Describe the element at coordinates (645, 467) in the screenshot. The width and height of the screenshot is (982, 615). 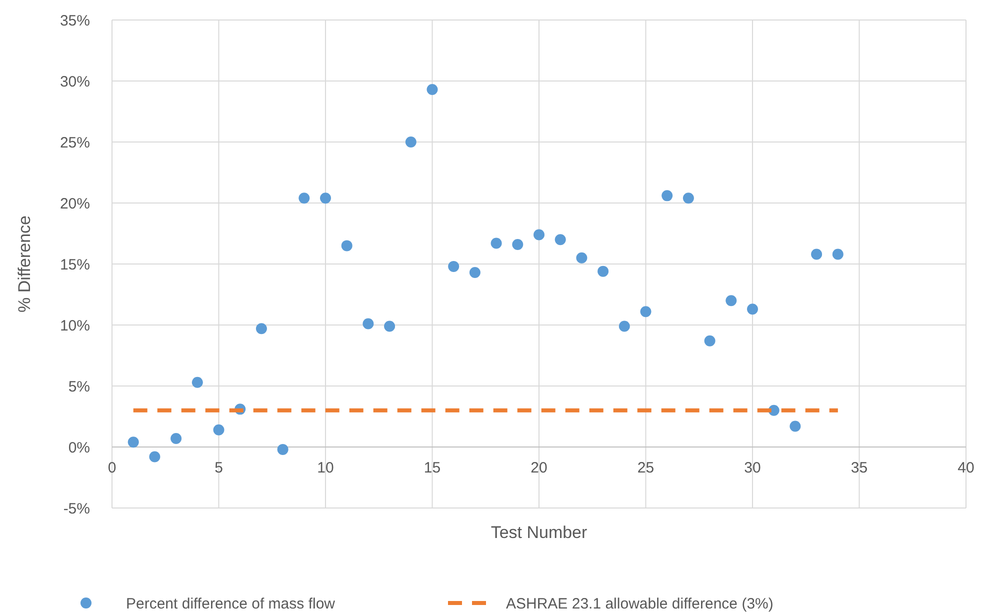
I see `x-tick-label: 25` at that location.